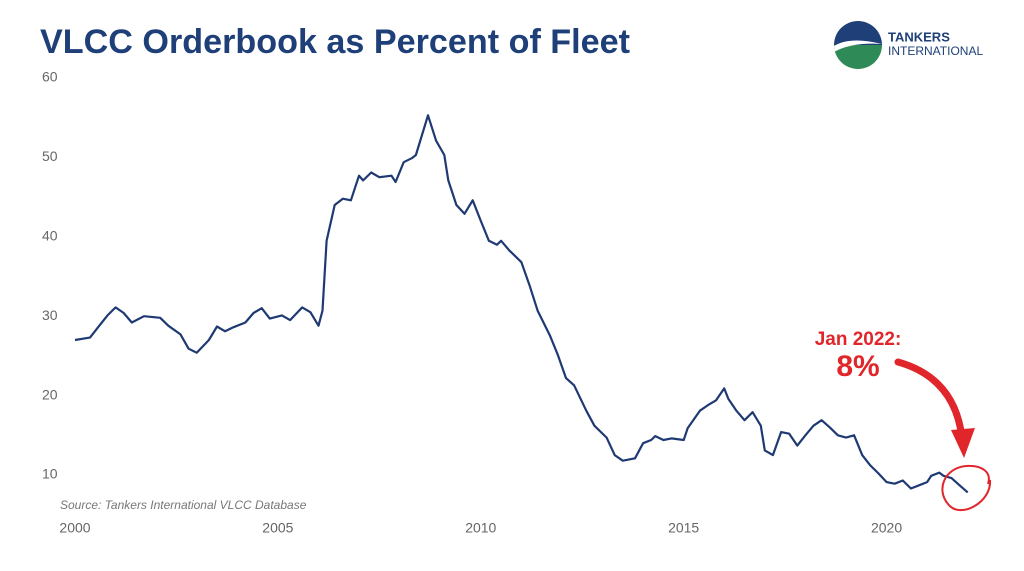 The height and width of the screenshot is (571, 1024). I want to click on annotation-arrow, so click(930, 400).